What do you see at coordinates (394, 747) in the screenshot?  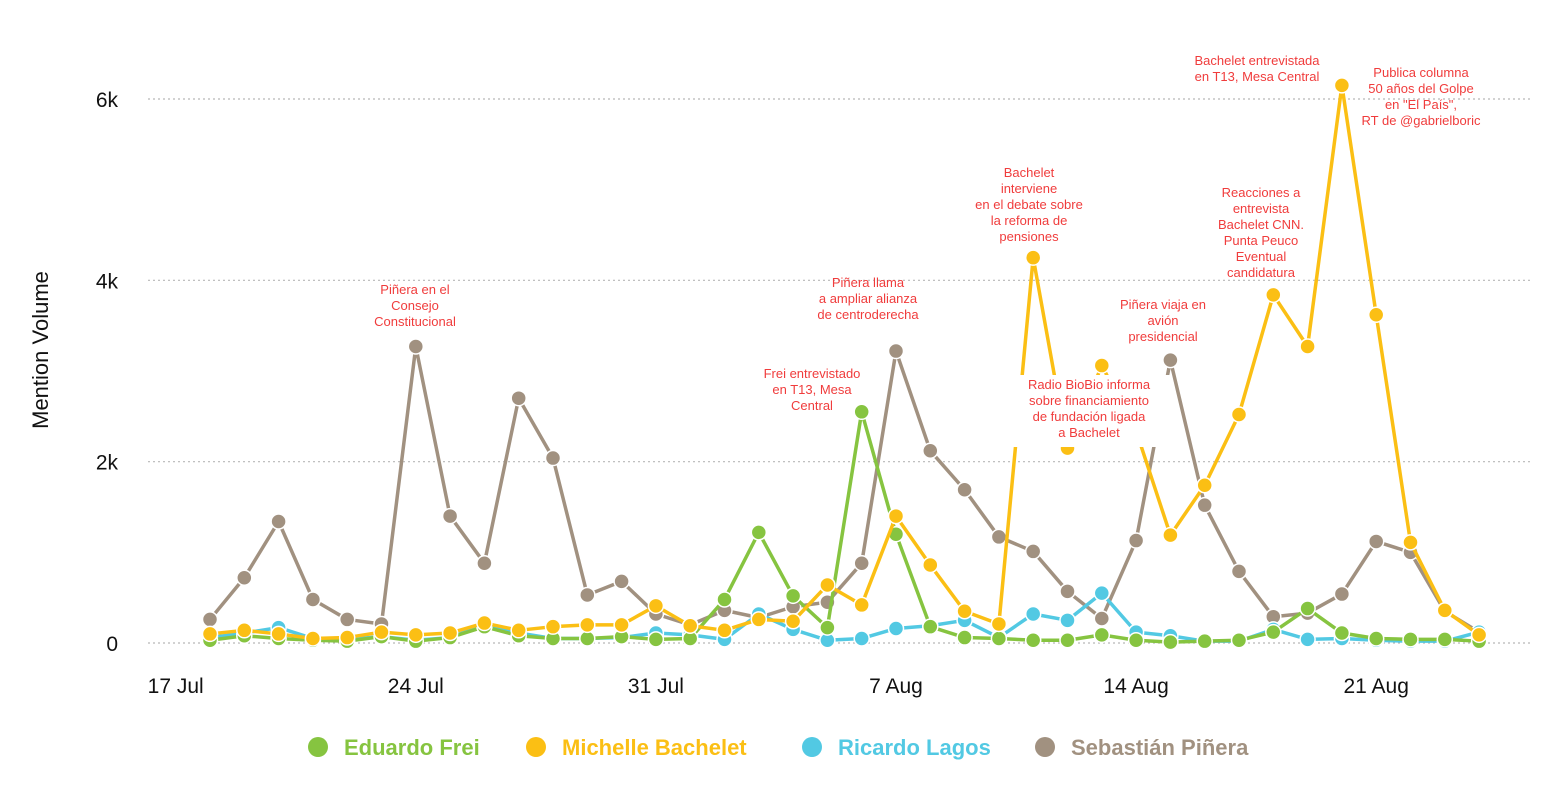 I see `legend-item-eduardo-frei: Eduardo Frei` at bounding box center [394, 747].